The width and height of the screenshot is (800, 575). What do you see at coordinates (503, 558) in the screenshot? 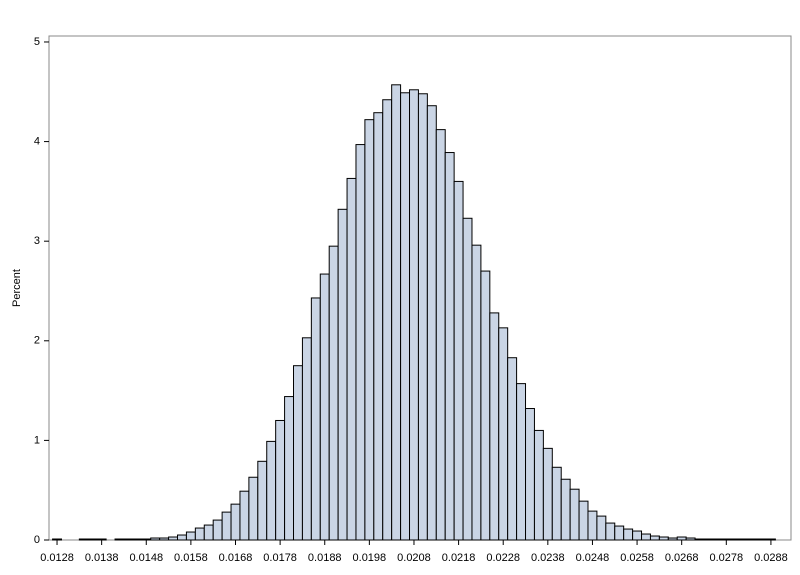
I see `x-tick-label: 0.0228` at bounding box center [503, 558].